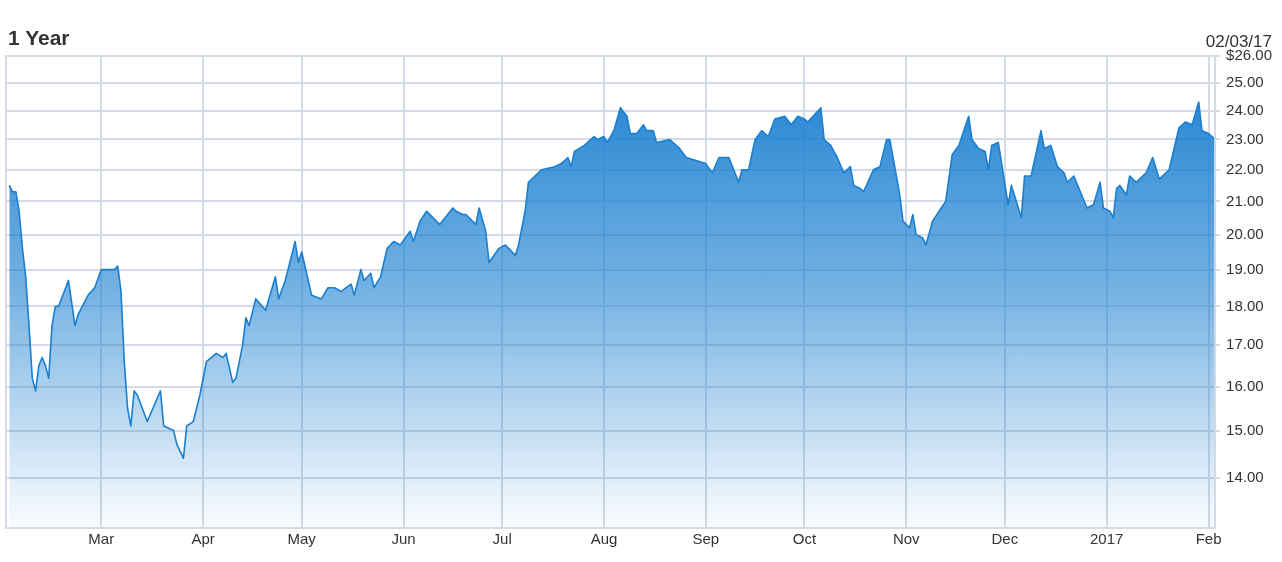 This screenshot has width=1282, height=562. What do you see at coordinates (403, 539) in the screenshot?
I see `x-tick-label: Jun` at bounding box center [403, 539].